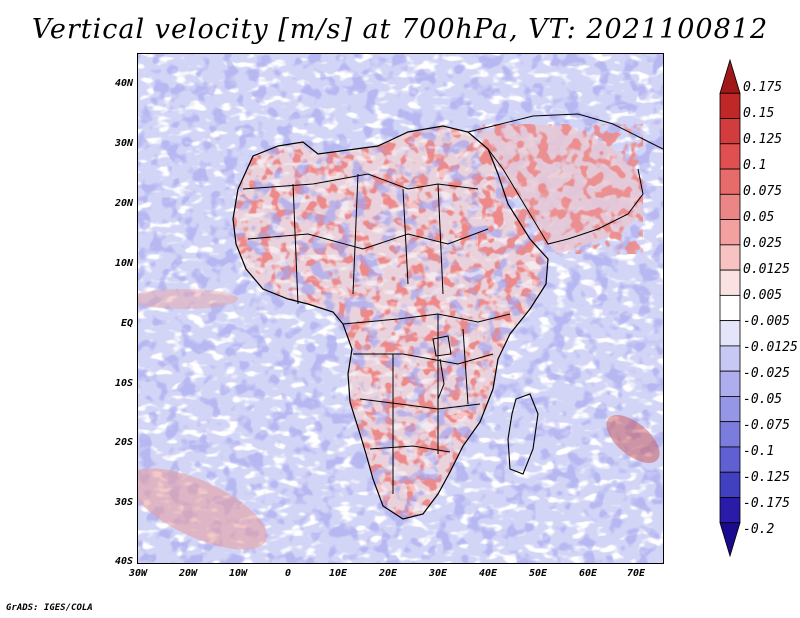 The height and width of the screenshot is (618, 800). Describe the element at coordinates (238, 573) in the screenshot. I see `lon-label: 10W` at that location.